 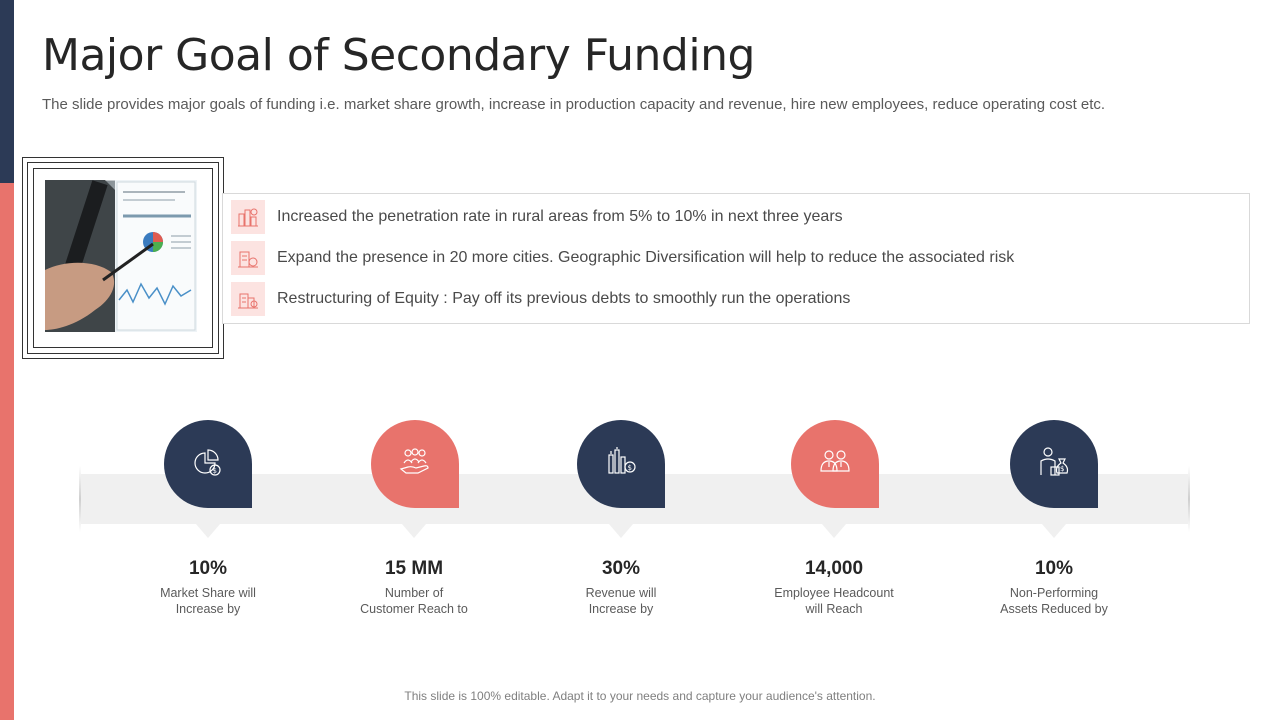 I want to click on person-money-bag-icon: $, so click(x=1054, y=464).